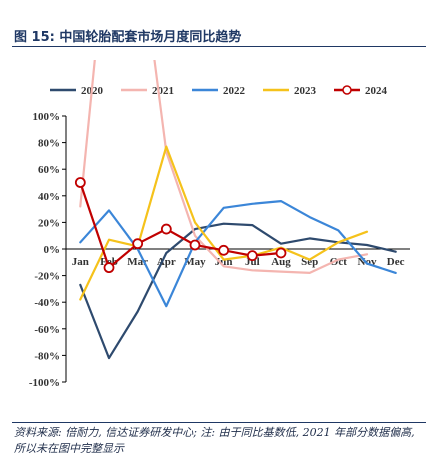  Describe the element at coordinates (396, 262) in the screenshot. I see `x-tick-label: Dec` at that location.